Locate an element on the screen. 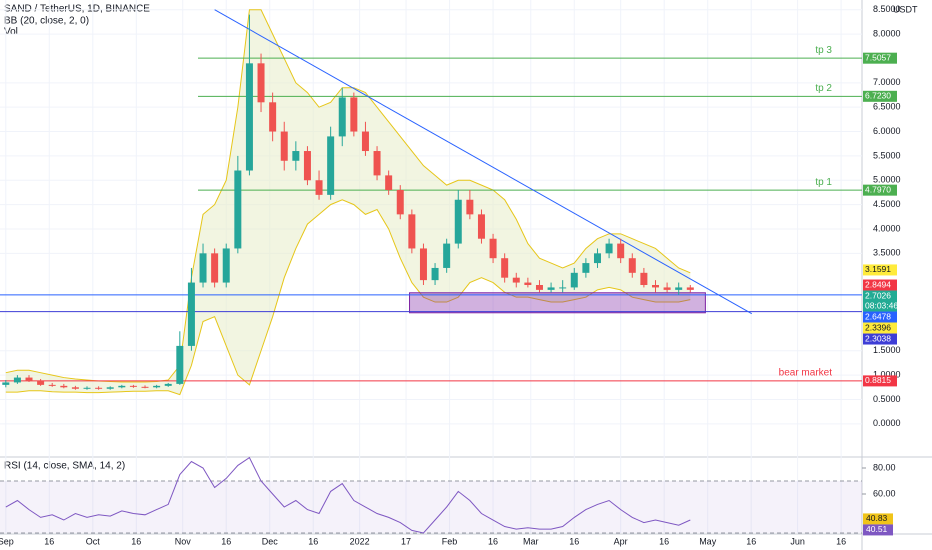 The width and height of the screenshot is (932, 550). y-tick-label: 6.5000 is located at coordinates (887, 107).